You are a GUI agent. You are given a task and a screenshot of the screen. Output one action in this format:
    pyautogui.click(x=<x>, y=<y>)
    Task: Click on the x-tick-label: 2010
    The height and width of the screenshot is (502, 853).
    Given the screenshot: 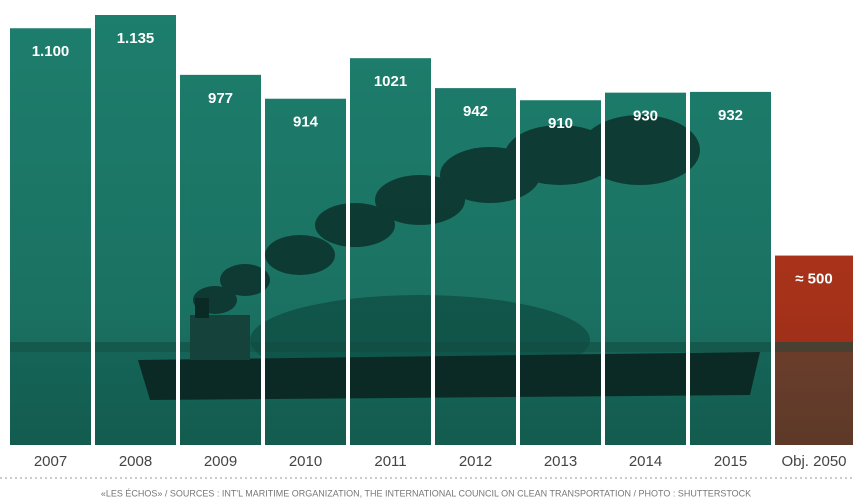 What is the action you would take?
    pyautogui.click(x=305, y=461)
    